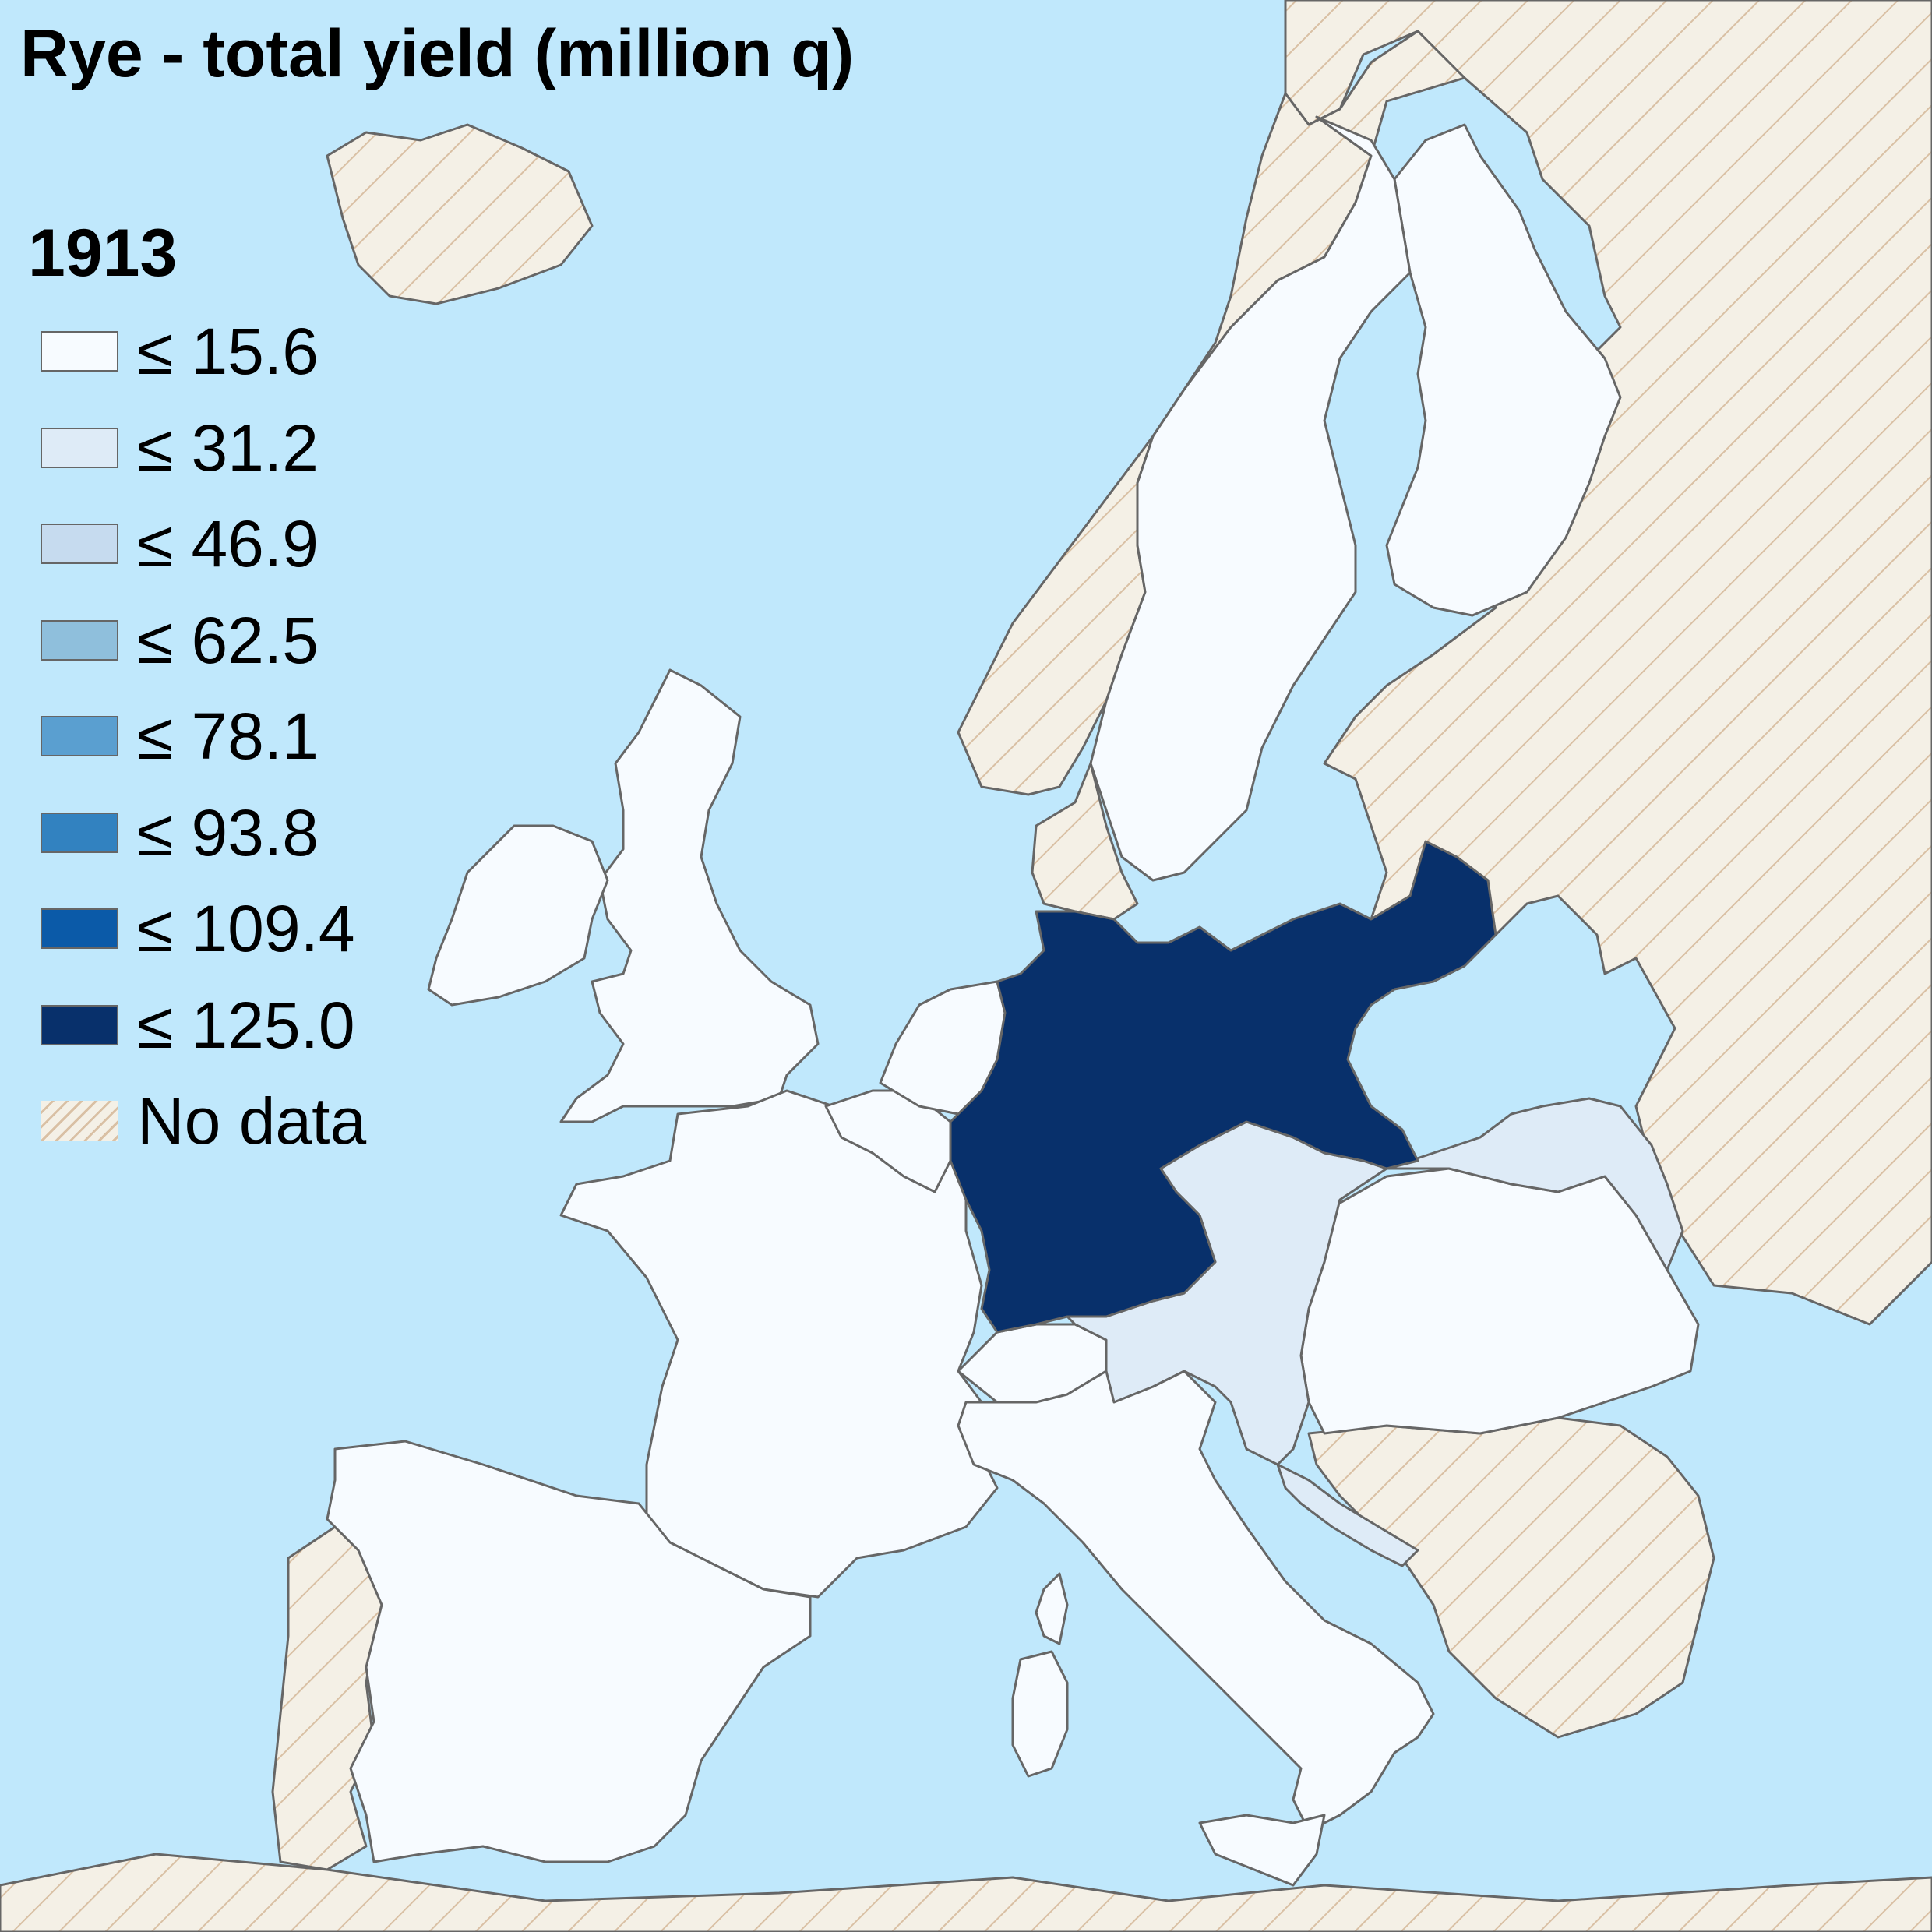 This screenshot has width=1932, height=1932. I want to click on legend-label: ≤ 62.5, so click(228, 640).